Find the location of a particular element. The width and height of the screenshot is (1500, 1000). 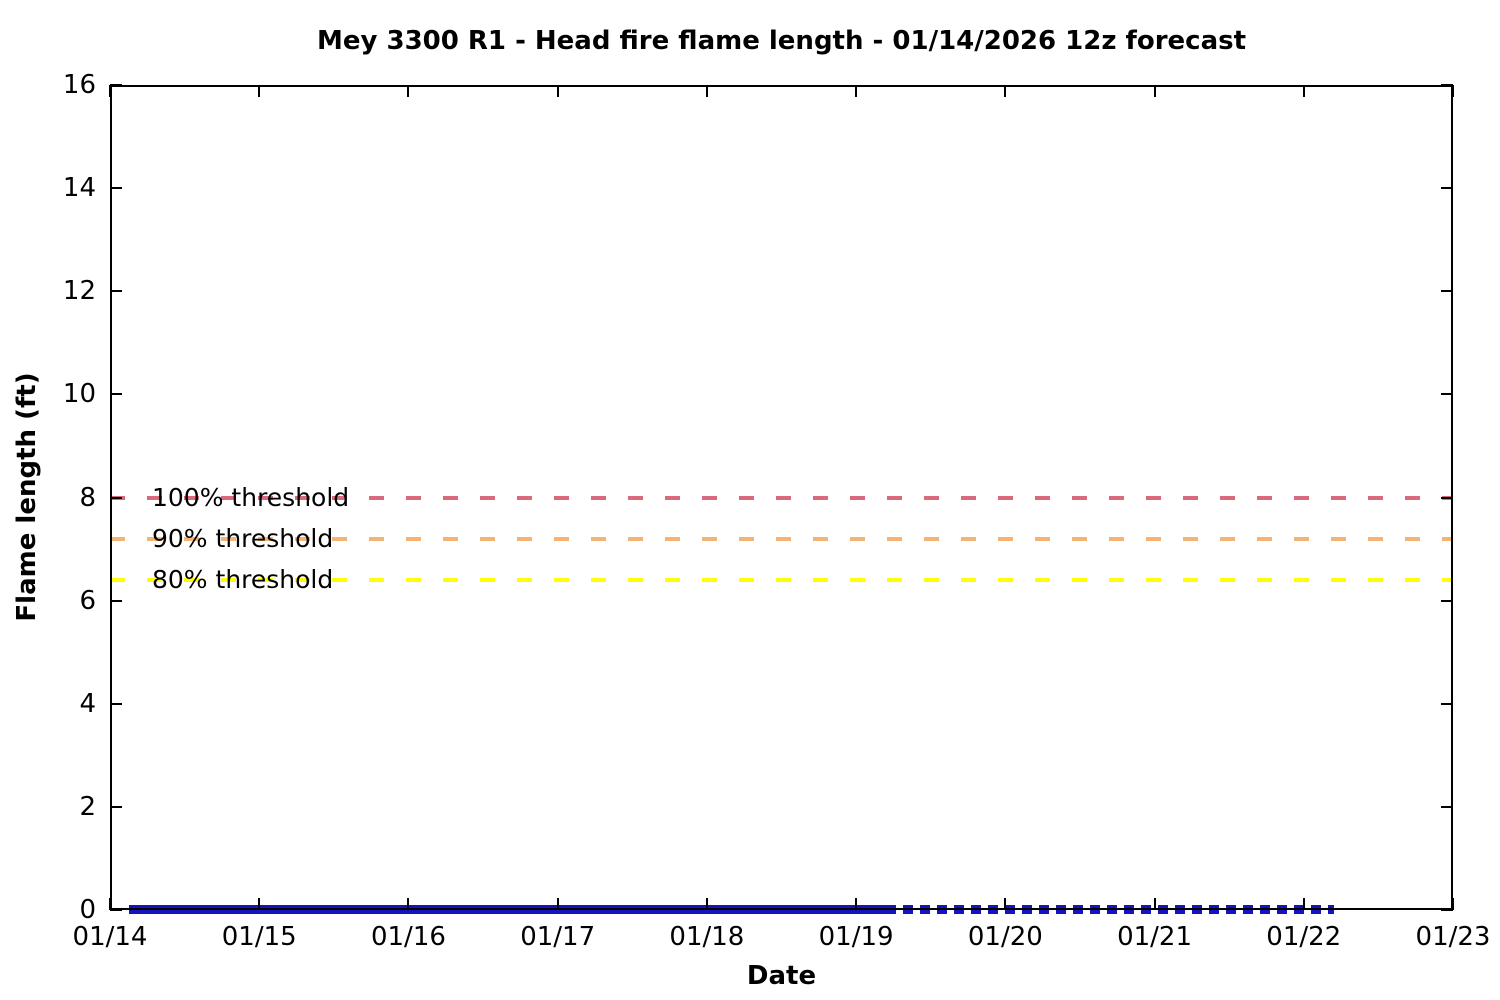

series-segment-dotted is located at coordinates (1109, 909).